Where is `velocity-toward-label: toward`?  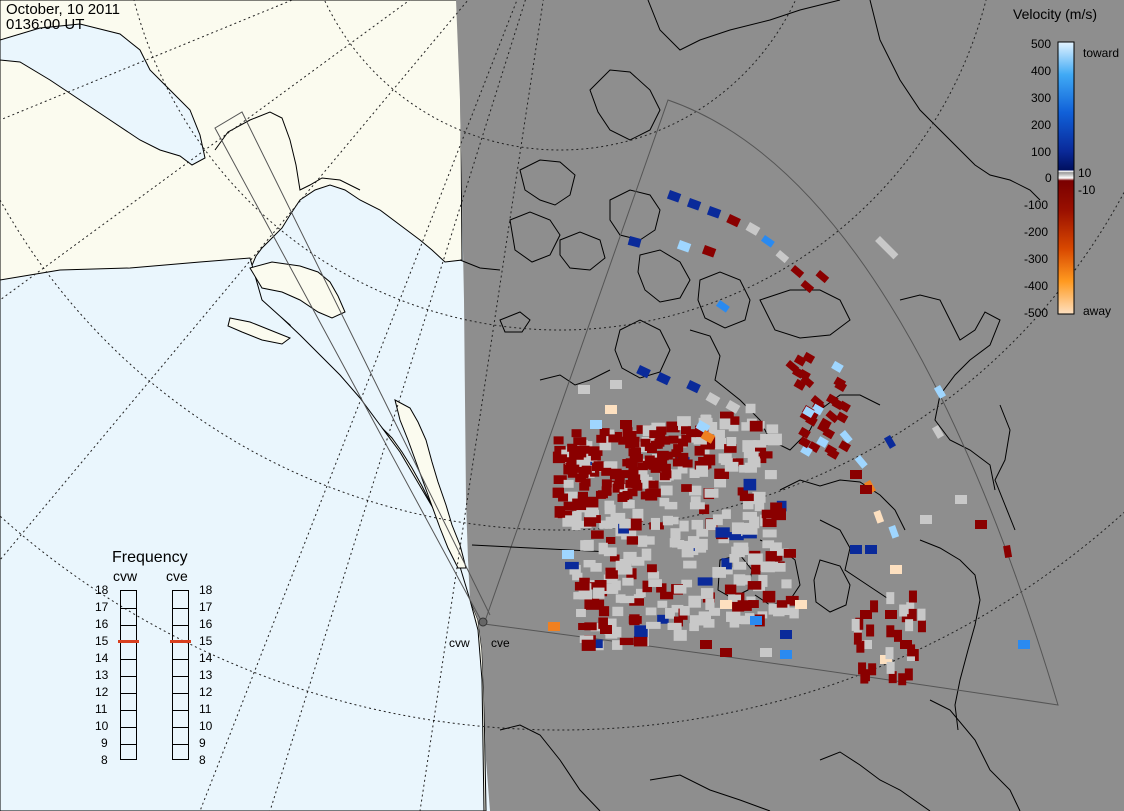
velocity-toward-label: toward is located at coordinates (1101, 53).